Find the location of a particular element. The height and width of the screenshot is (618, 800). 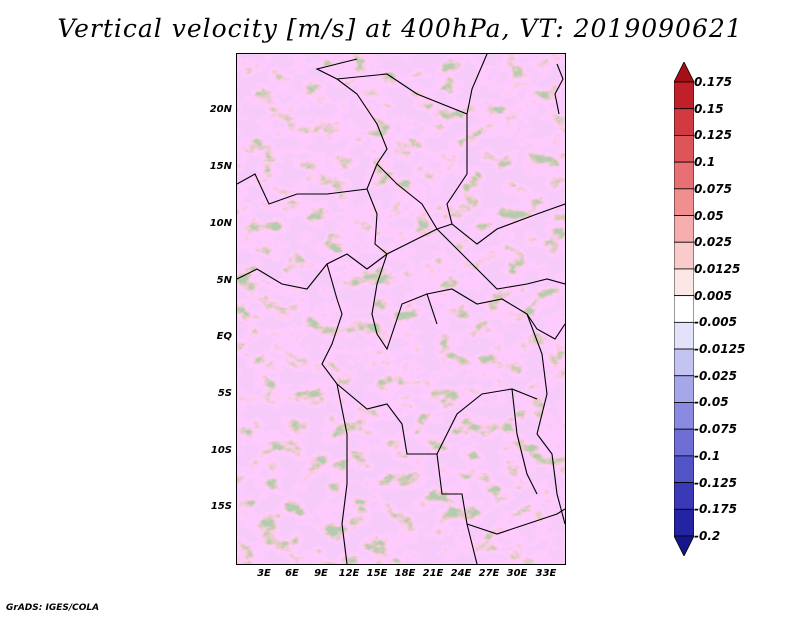

colorbar-arrow-top is located at coordinates (684, 72).